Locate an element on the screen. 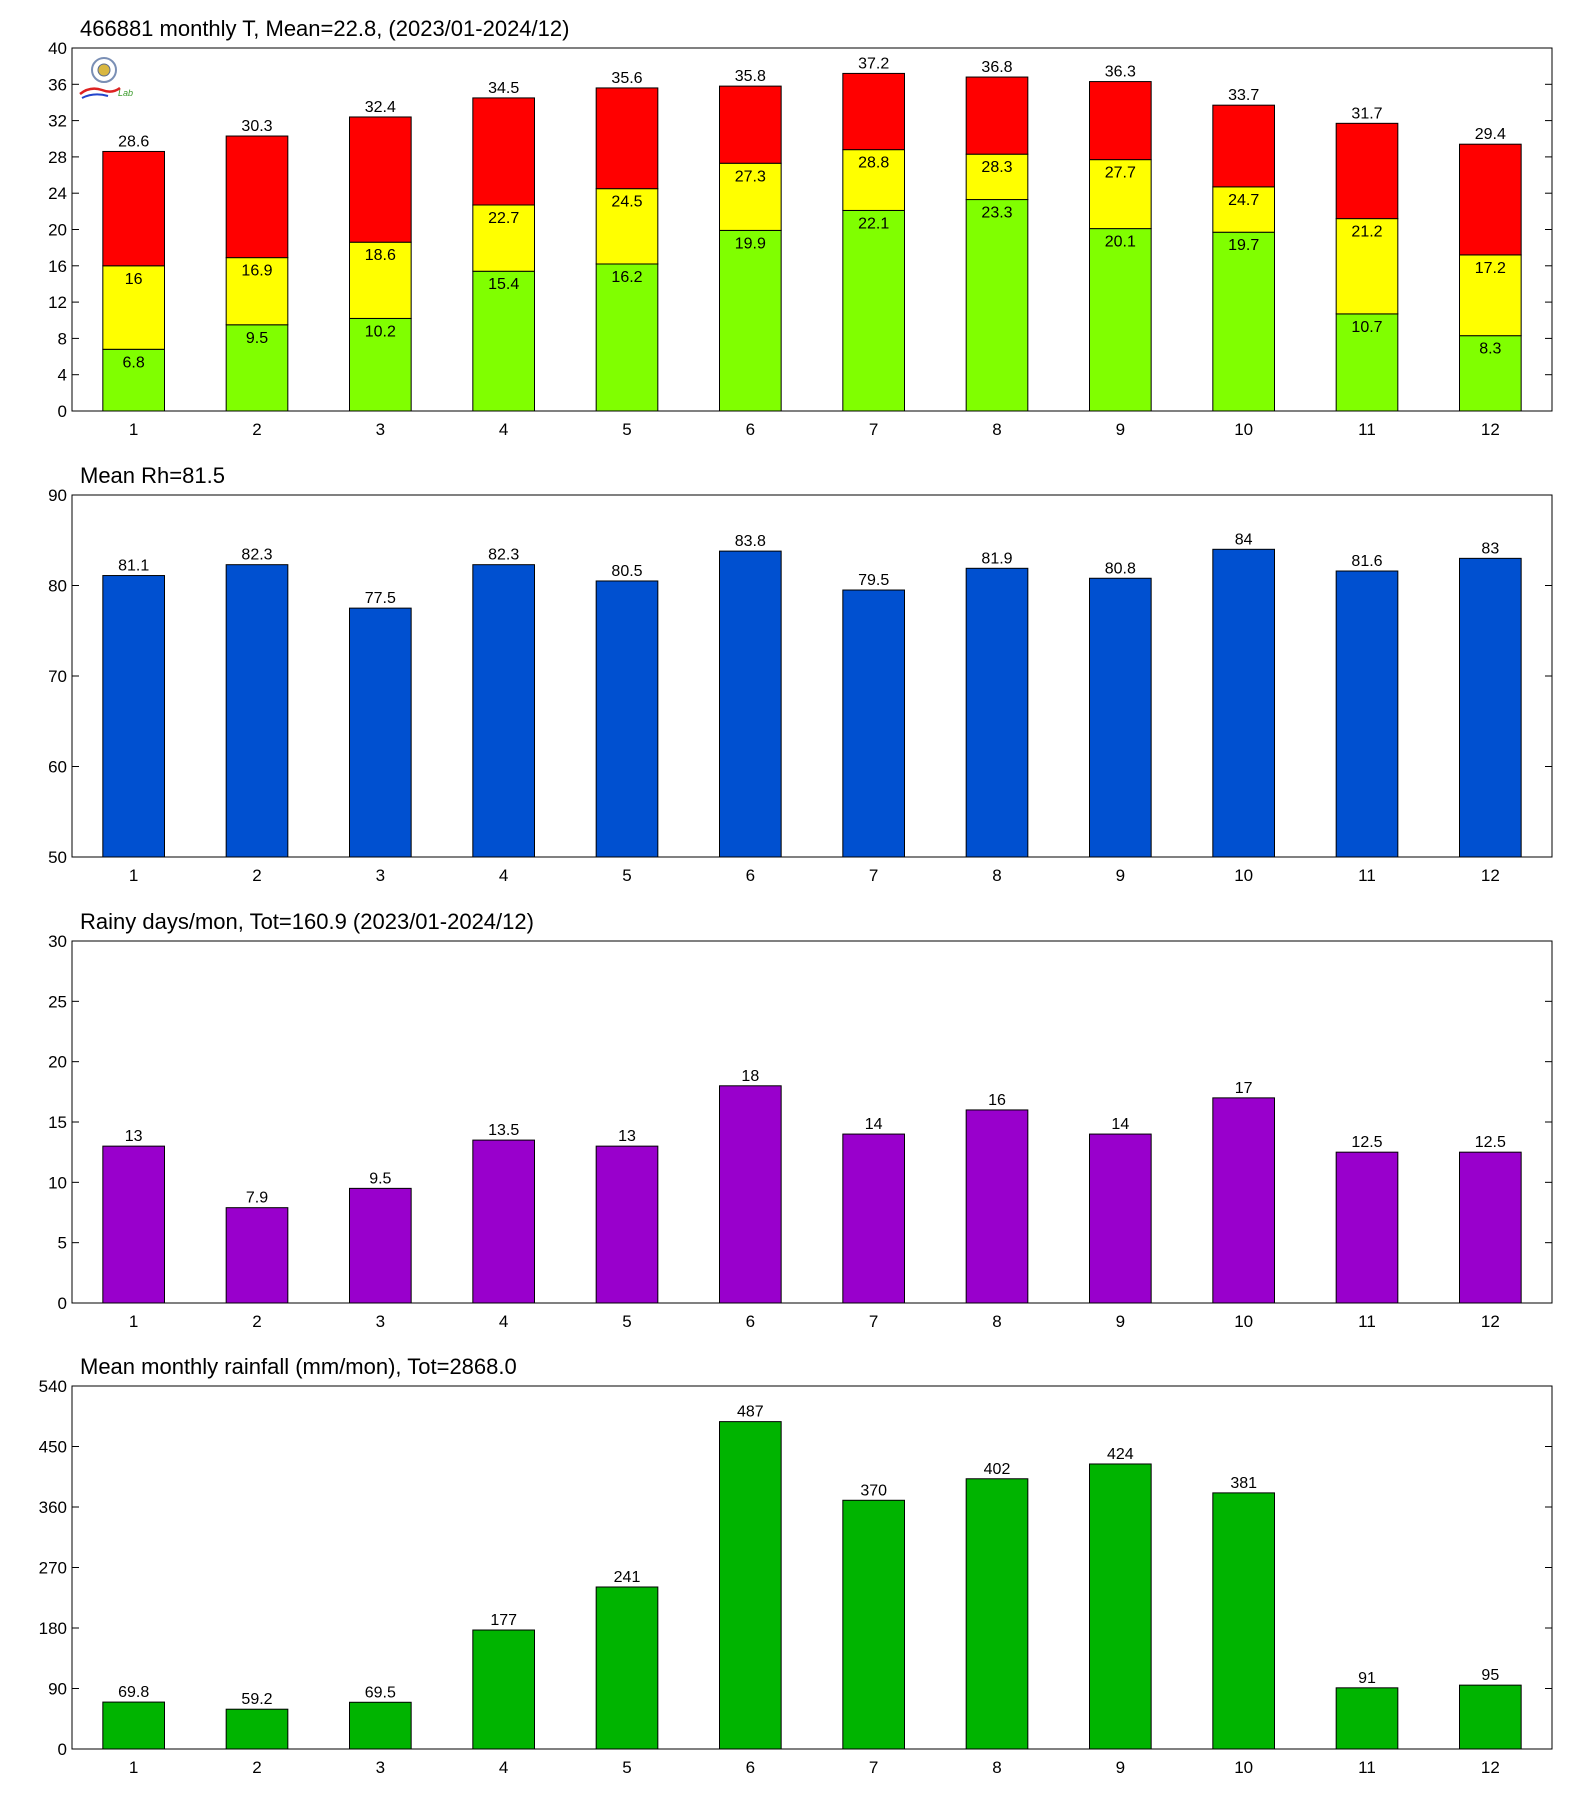  chart-title: Mean Rh=81.5 is located at coordinates (152, 475).